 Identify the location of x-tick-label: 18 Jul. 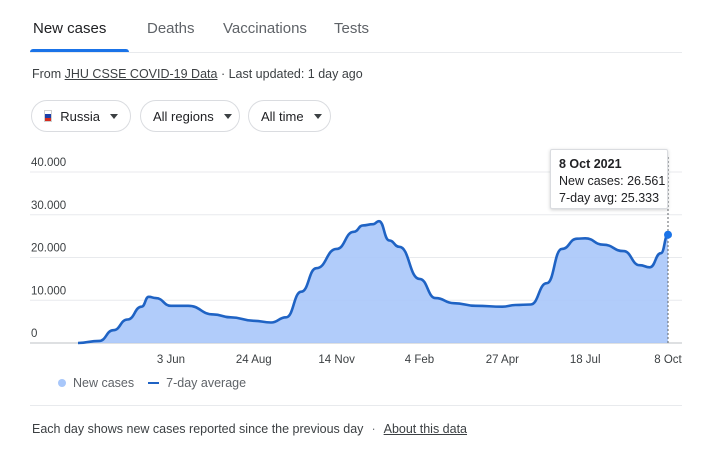
(585, 360).